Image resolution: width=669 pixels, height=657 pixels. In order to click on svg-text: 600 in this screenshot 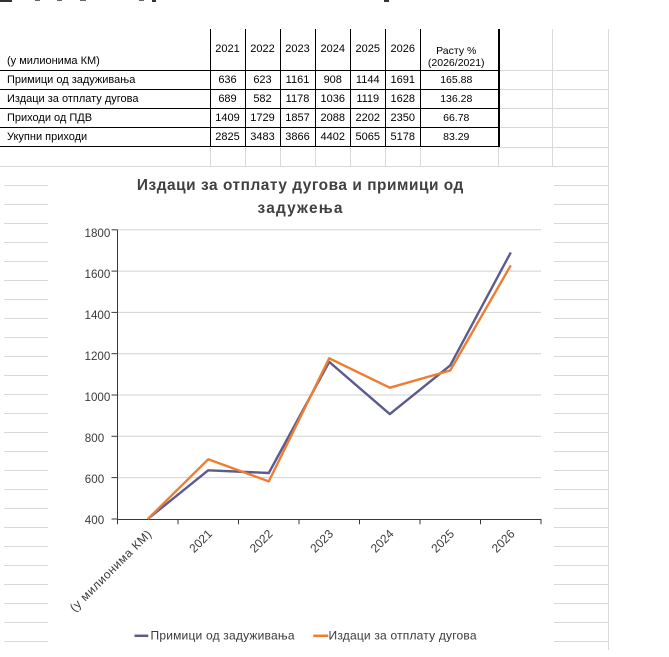, I will do `click(94, 478)`.